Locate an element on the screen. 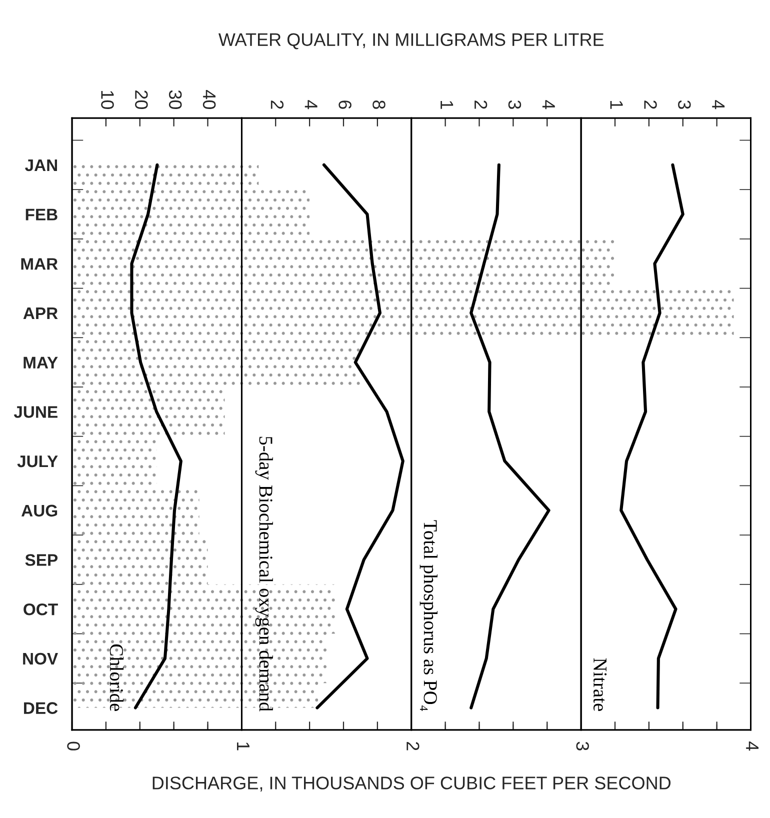 This screenshot has width=770, height=818. x-tick-label: 0 is located at coordinates (73, 746).